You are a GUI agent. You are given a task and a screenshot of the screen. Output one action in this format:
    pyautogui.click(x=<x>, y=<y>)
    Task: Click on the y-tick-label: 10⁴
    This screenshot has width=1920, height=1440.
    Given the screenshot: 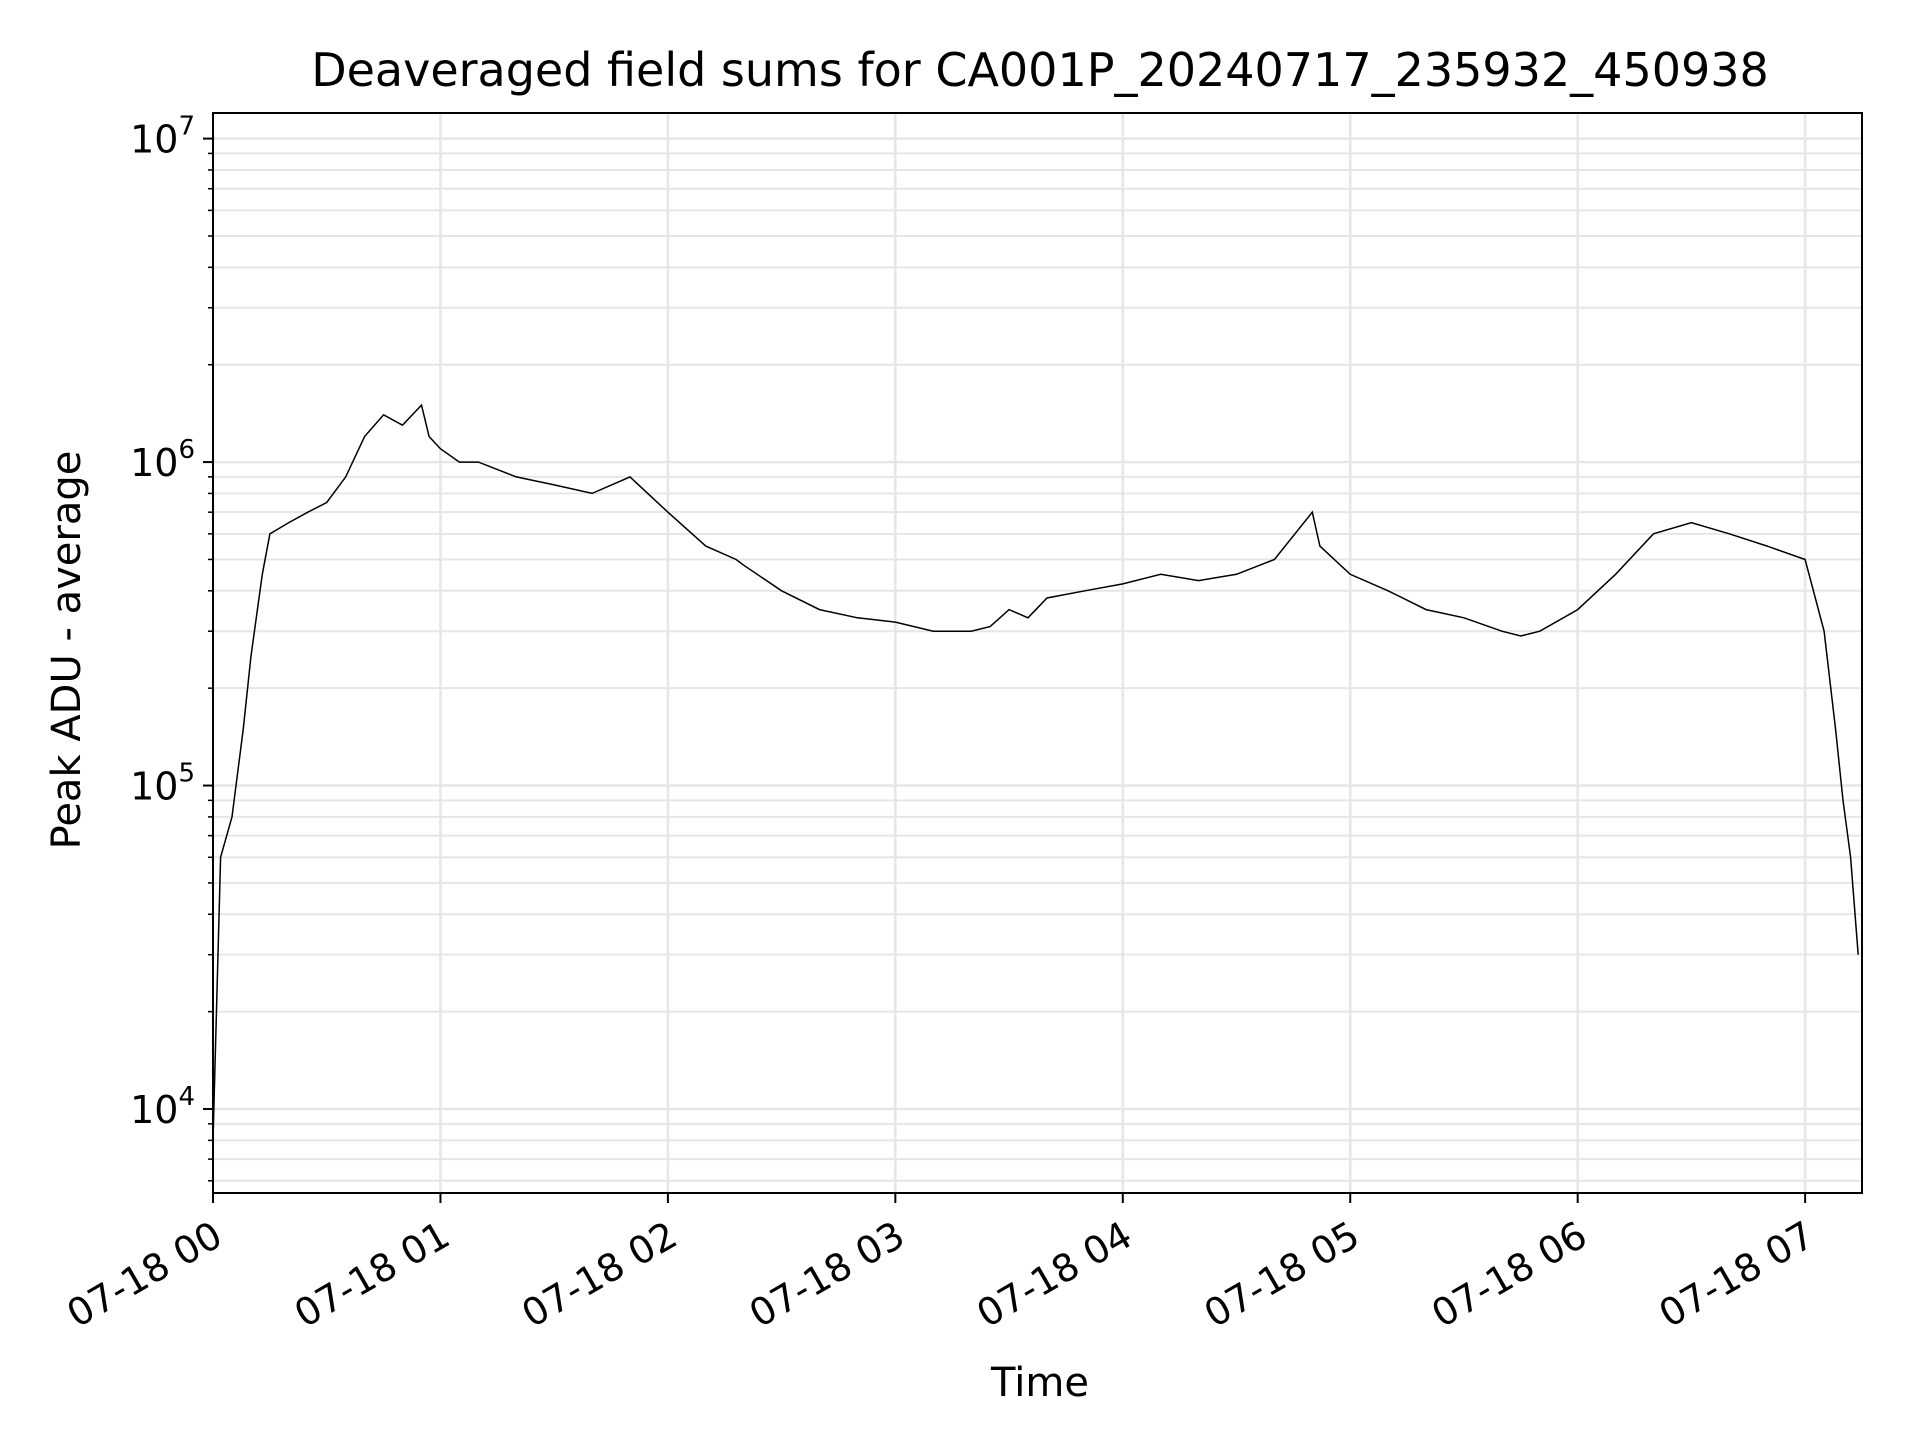 What is the action you would take?
    pyautogui.click(x=162, y=1107)
    